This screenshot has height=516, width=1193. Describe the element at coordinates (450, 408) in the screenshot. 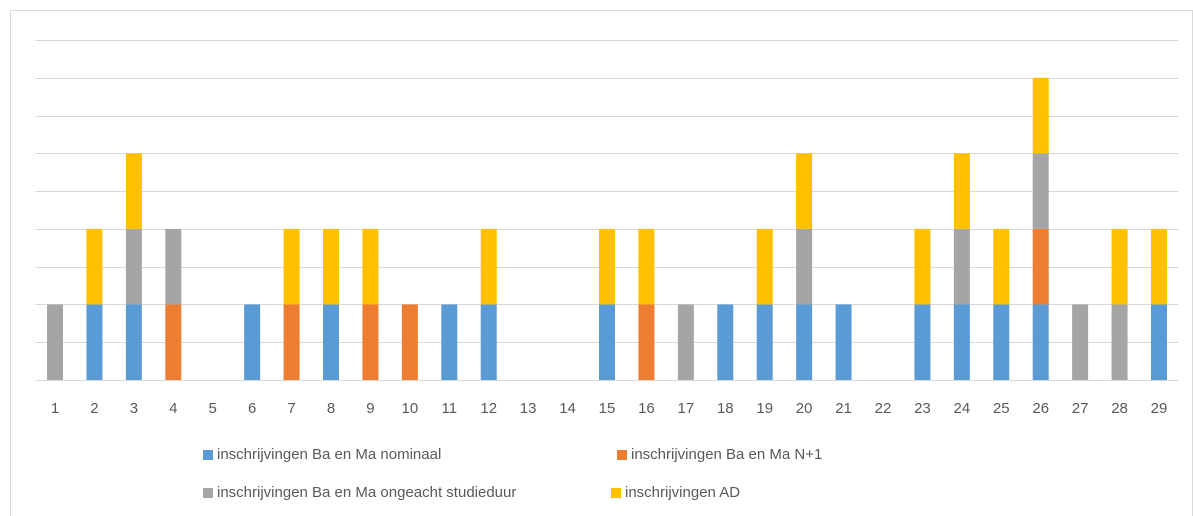

I see `x-tick-label: 11` at that location.